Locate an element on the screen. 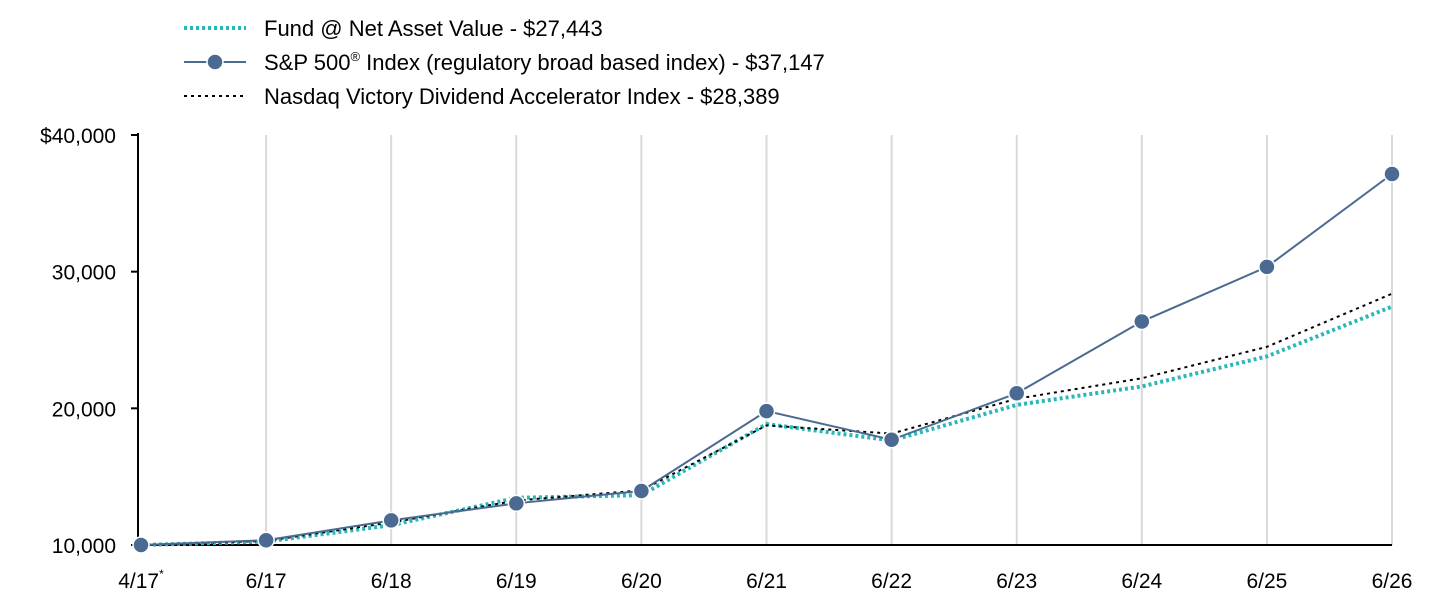 Image resolution: width=1436 pixels, height=615 pixels. y-tick-label: 10,000 is located at coordinates (84, 546).